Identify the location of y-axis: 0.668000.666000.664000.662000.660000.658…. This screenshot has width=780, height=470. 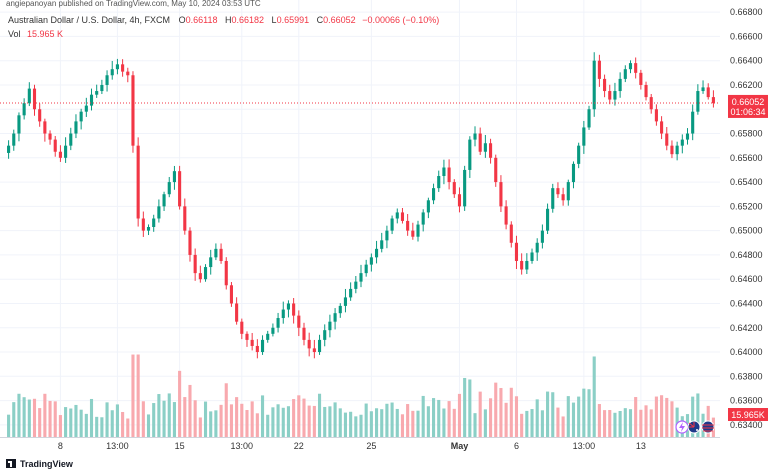
(746, 218).